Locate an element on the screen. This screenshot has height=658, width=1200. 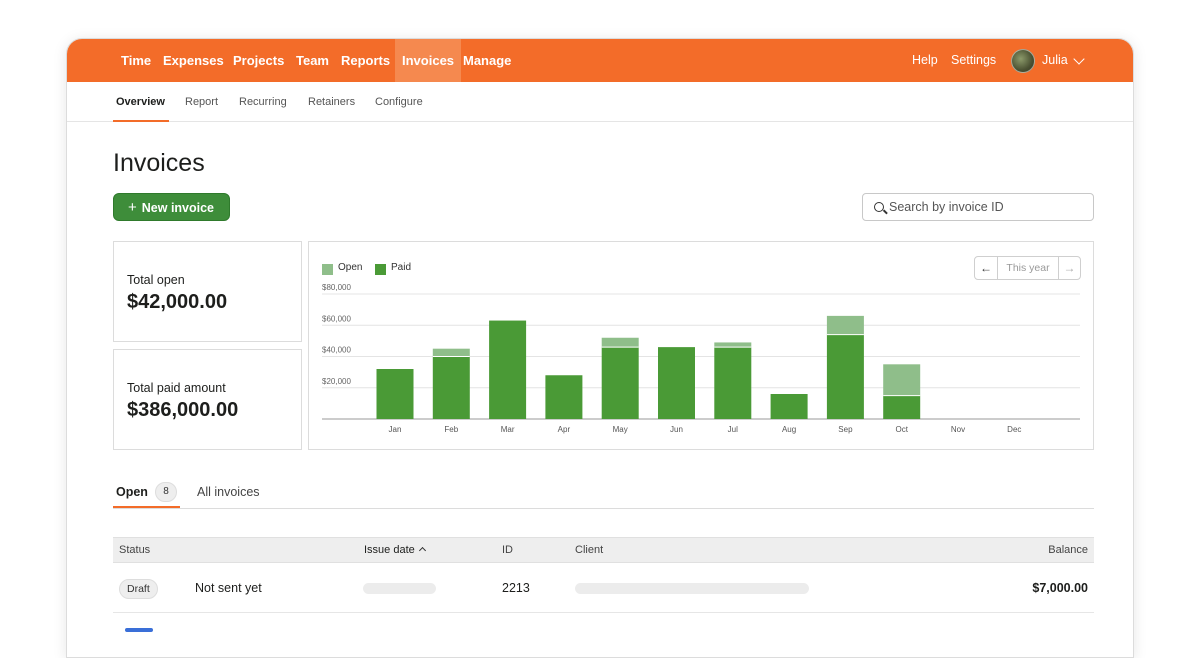
page-title: Invoices is located at coordinates (159, 163).